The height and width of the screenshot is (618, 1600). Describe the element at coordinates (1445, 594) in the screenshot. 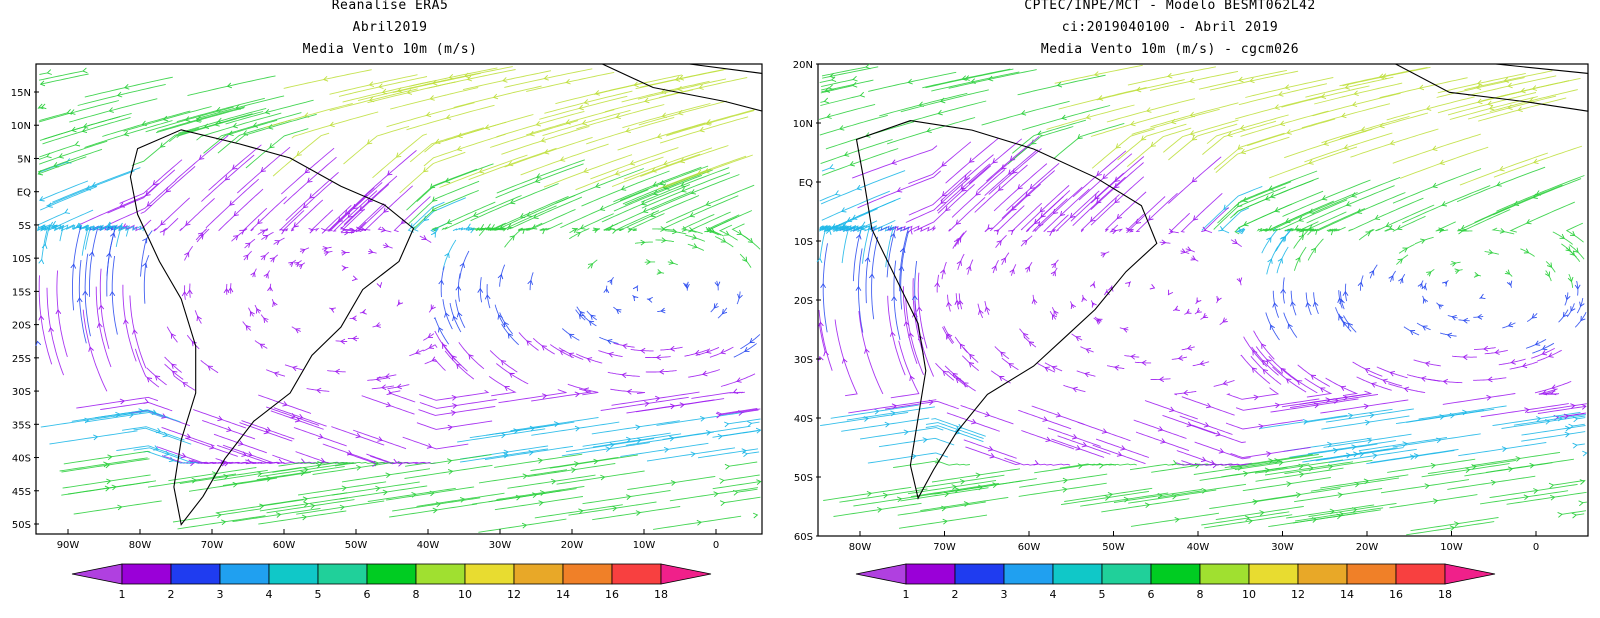

I see `colorbar-label: 18` at that location.